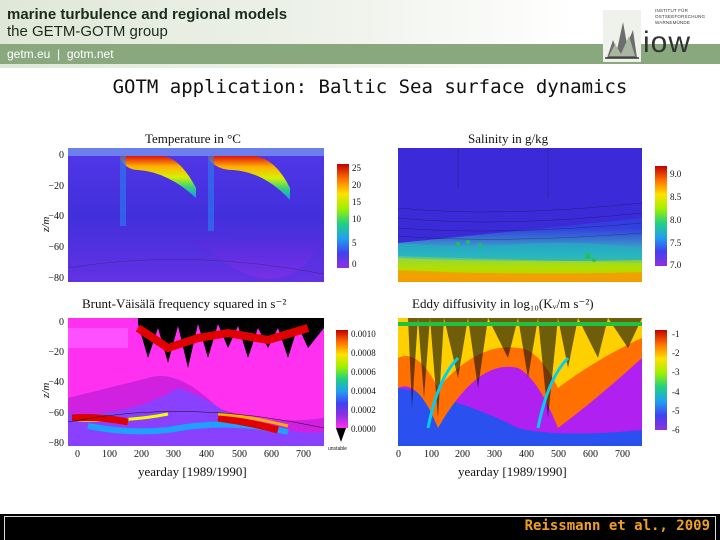 The height and width of the screenshot is (540, 720). What do you see at coordinates (356, 219) in the screenshot?
I see `temperature-cbar-tick: 10` at bounding box center [356, 219].